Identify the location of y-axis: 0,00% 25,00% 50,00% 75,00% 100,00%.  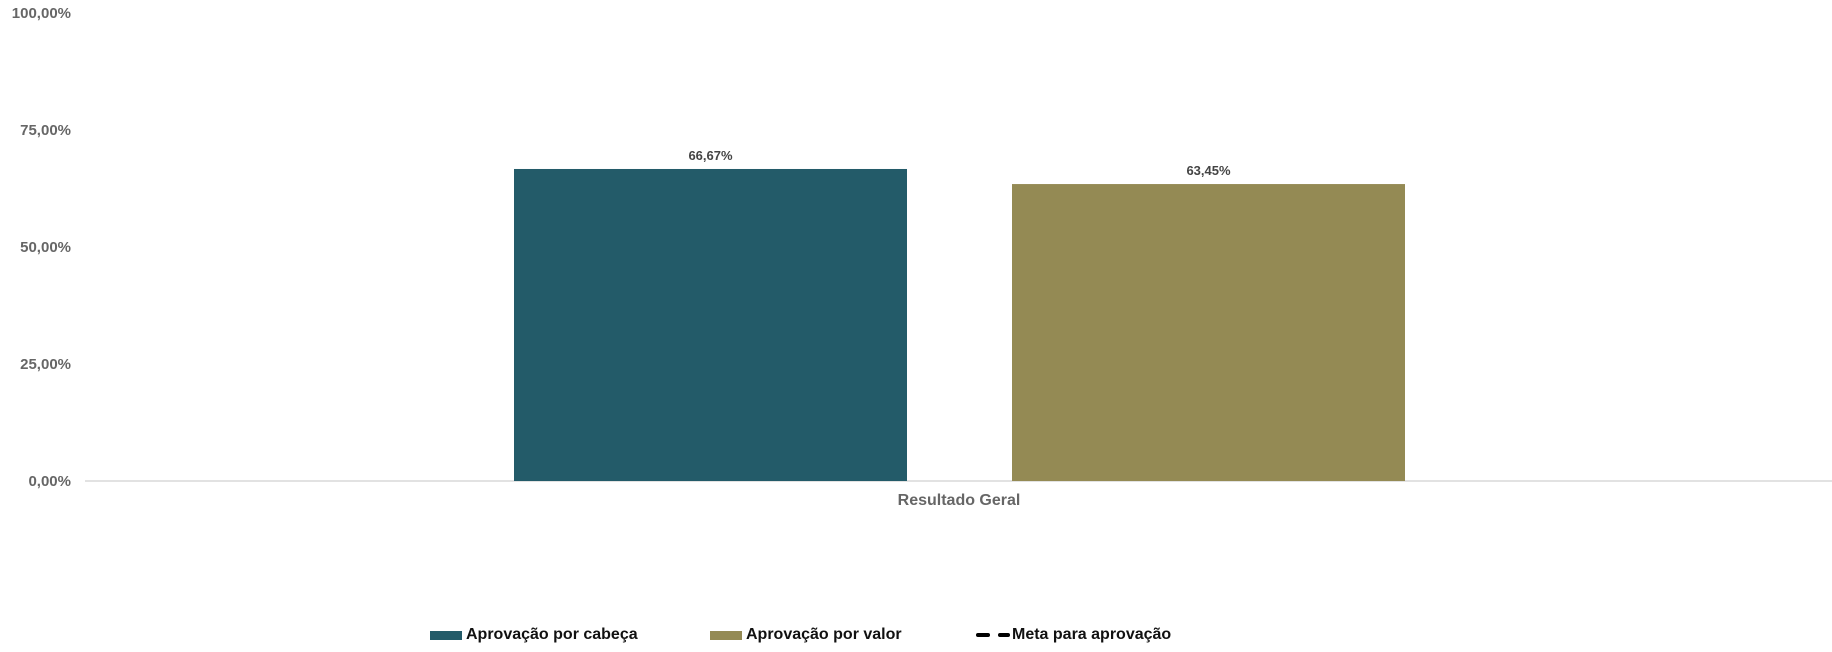
(41, 247).